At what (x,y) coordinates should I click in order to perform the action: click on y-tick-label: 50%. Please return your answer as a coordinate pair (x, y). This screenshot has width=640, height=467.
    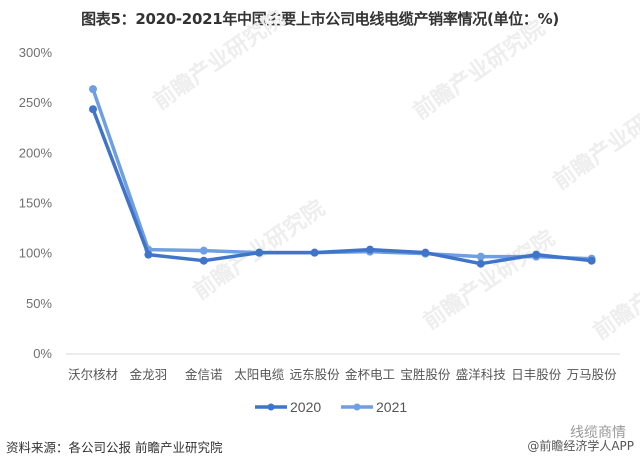
    Looking at the image, I should click on (39, 303).